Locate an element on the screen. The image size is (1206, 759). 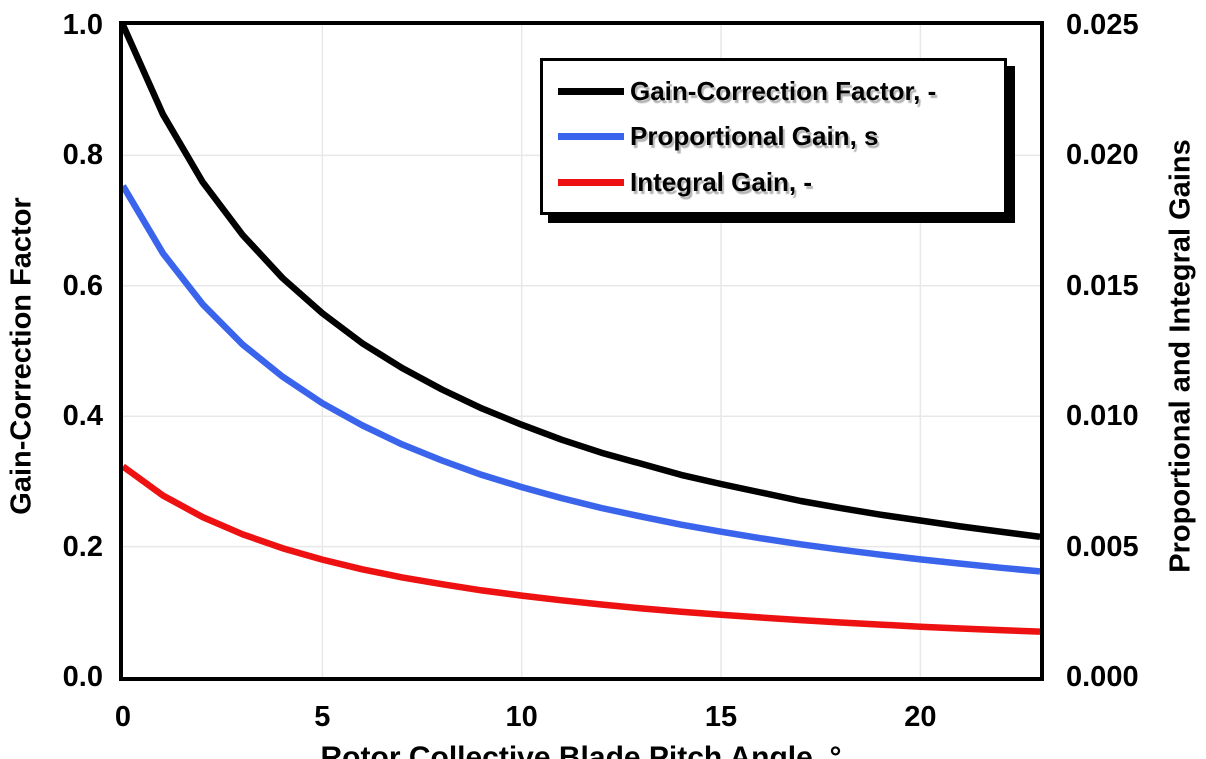
legend-item-proportional-gain: Proportional Gain, s is located at coordinates (781, 136).